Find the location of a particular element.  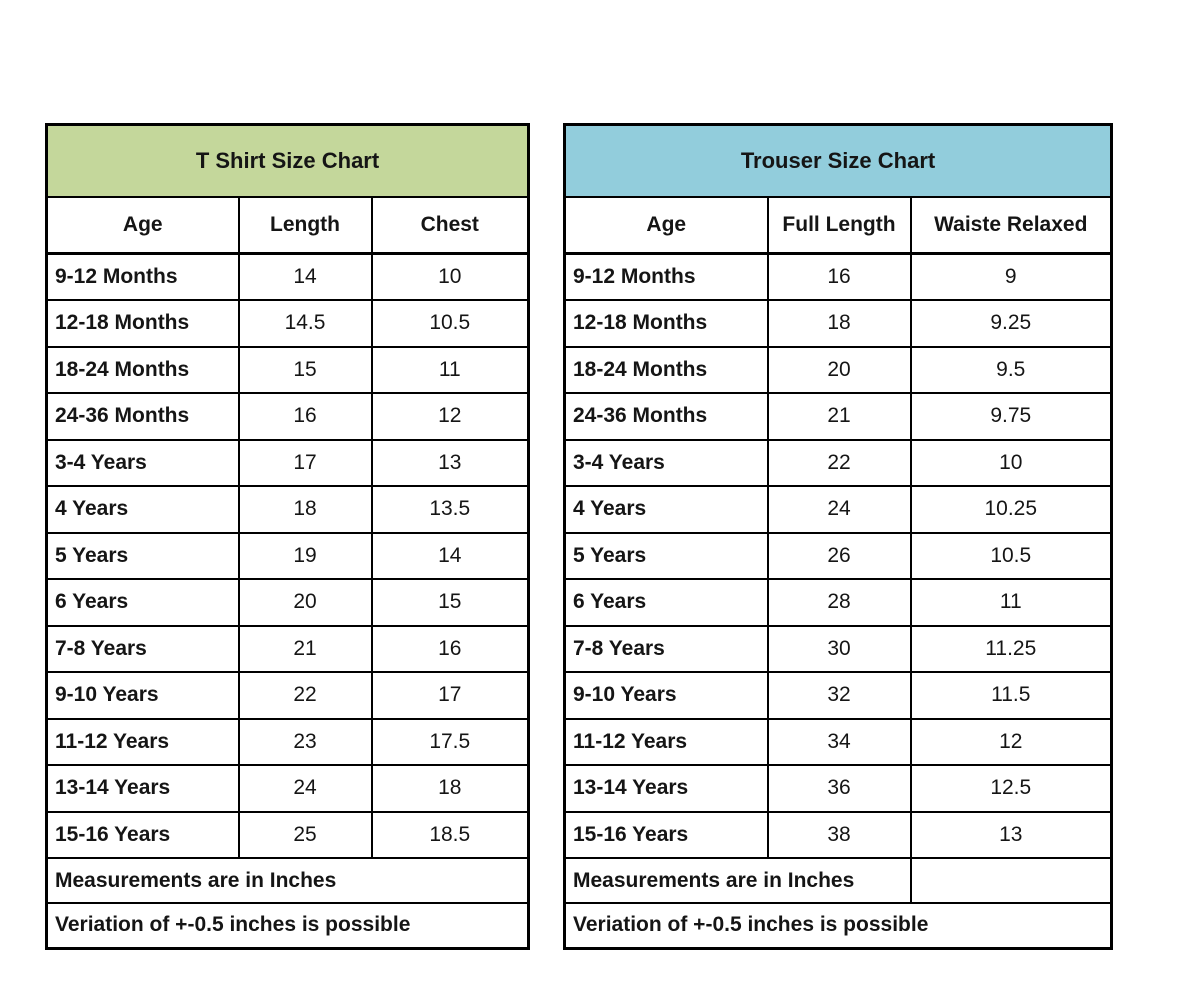

value-cell: 9.25 is located at coordinates (1011, 323).